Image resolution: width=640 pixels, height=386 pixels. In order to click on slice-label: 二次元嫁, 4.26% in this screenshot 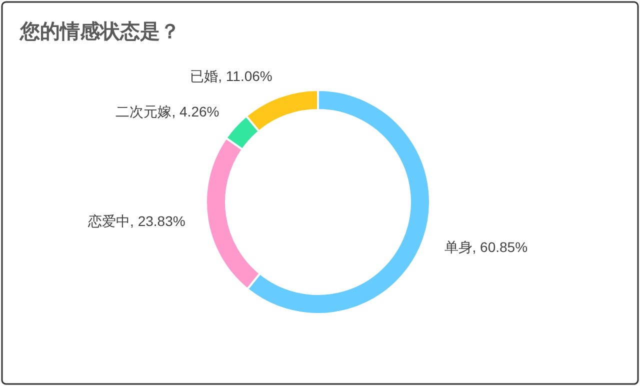, I will do `click(168, 111)`.